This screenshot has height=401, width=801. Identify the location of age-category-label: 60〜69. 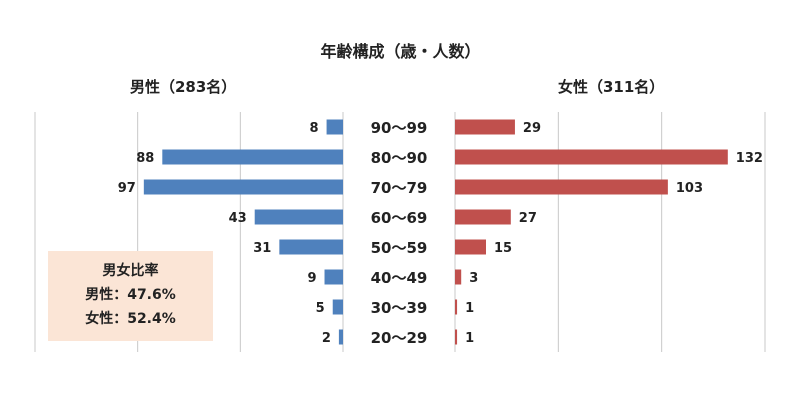
(399, 218).